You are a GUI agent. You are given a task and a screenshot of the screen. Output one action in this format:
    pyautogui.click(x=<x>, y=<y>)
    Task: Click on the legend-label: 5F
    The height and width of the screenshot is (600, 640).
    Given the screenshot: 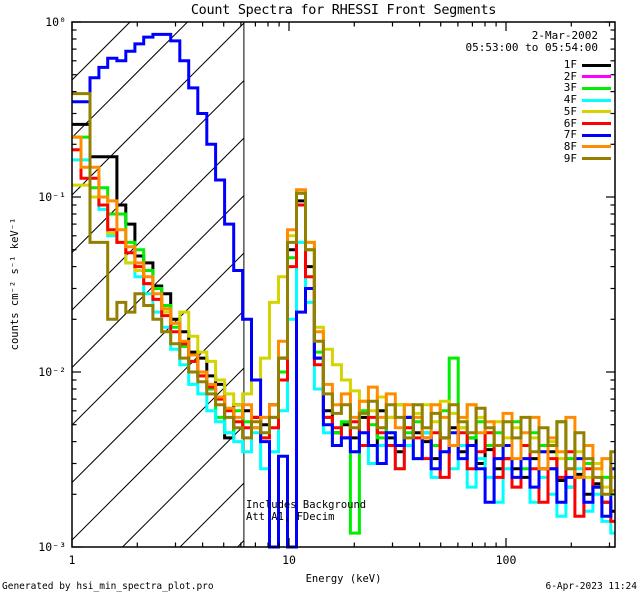 What is the action you would take?
    pyautogui.click(x=570, y=111)
    